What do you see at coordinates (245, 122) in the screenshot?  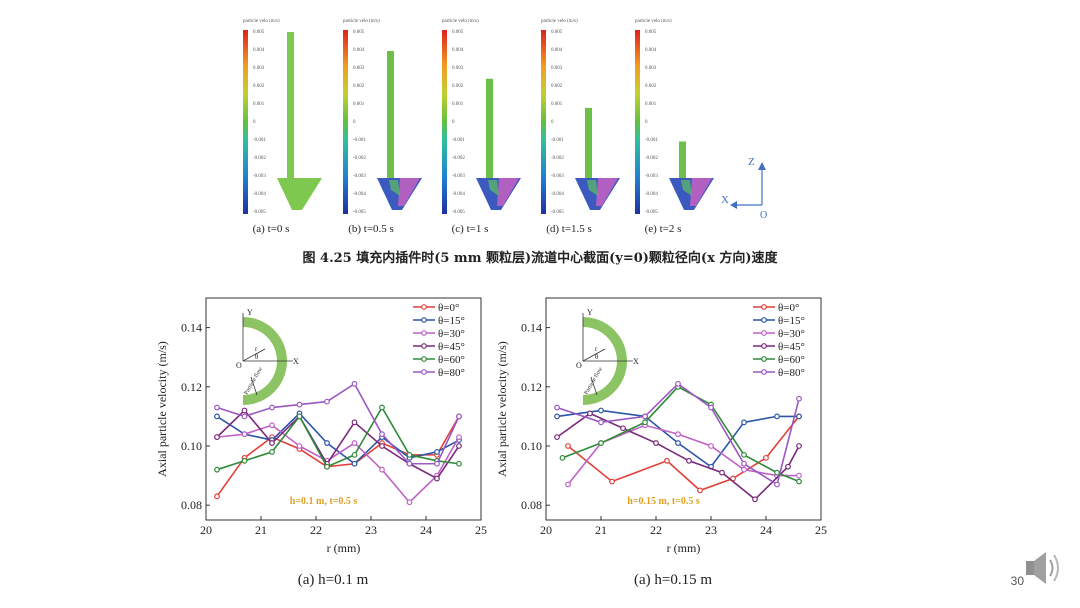 I see `colorbar` at bounding box center [245, 122].